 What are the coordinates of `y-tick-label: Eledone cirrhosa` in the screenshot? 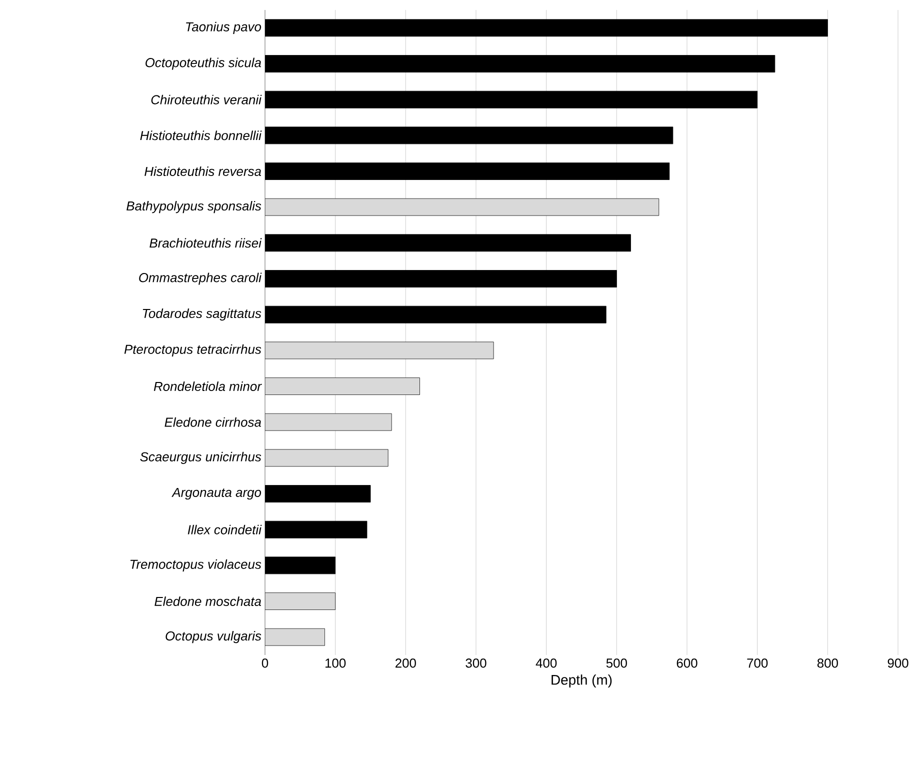 It's located at (213, 422).